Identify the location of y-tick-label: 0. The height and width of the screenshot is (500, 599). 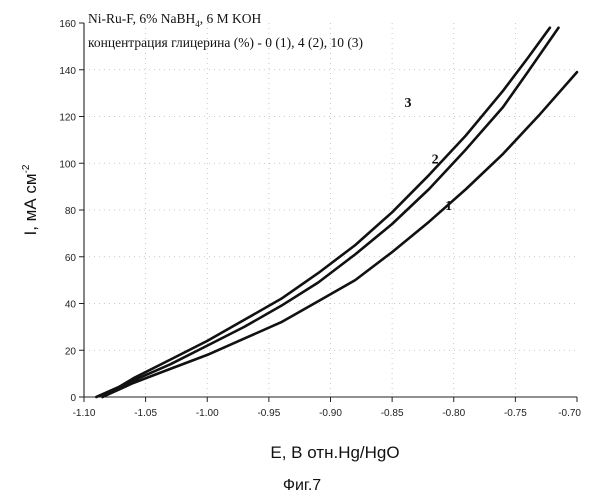
(73, 398).